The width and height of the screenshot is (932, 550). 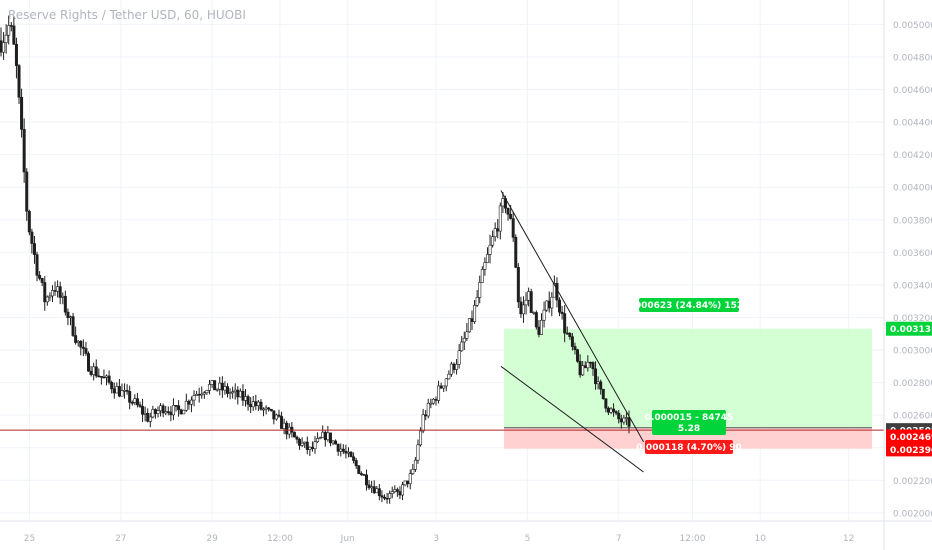 I want to click on price-tick-label: 0.002200, so click(x=912, y=482).